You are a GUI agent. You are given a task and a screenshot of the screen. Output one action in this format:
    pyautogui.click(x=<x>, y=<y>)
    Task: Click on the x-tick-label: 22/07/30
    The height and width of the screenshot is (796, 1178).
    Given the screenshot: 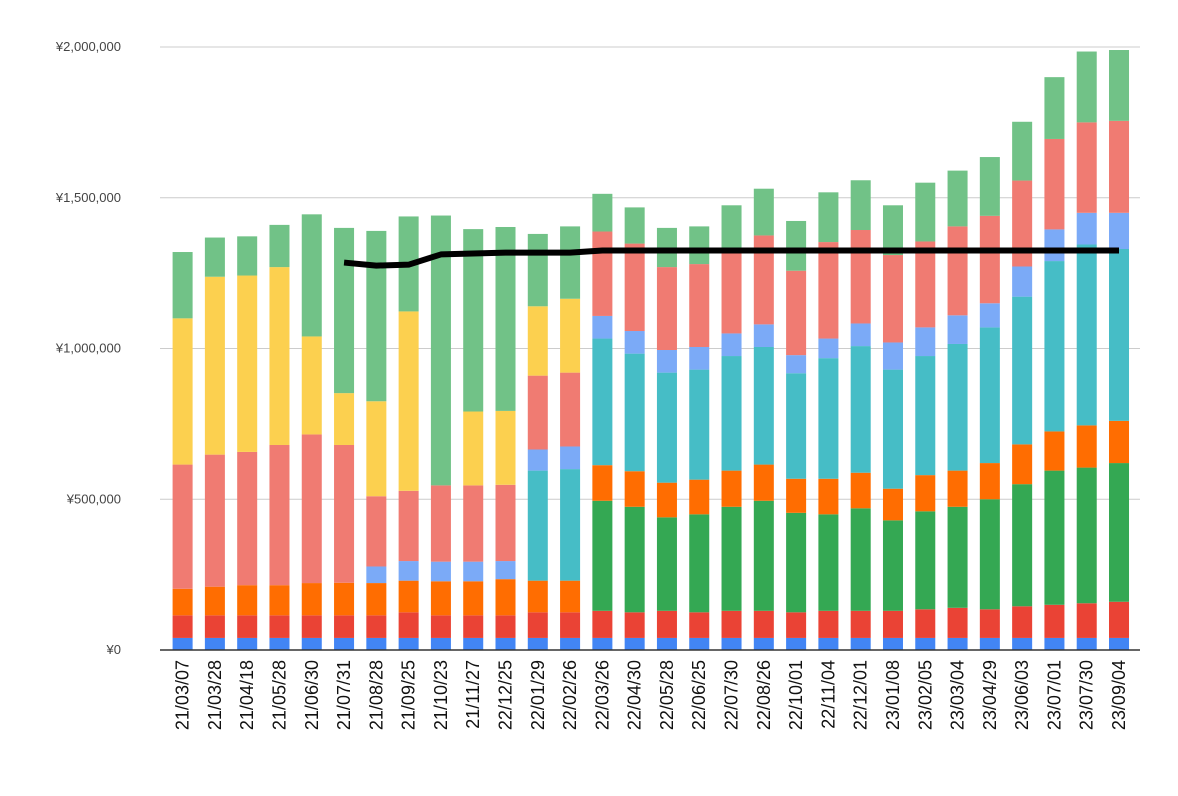 What is the action you would take?
    pyautogui.click(x=732, y=695)
    